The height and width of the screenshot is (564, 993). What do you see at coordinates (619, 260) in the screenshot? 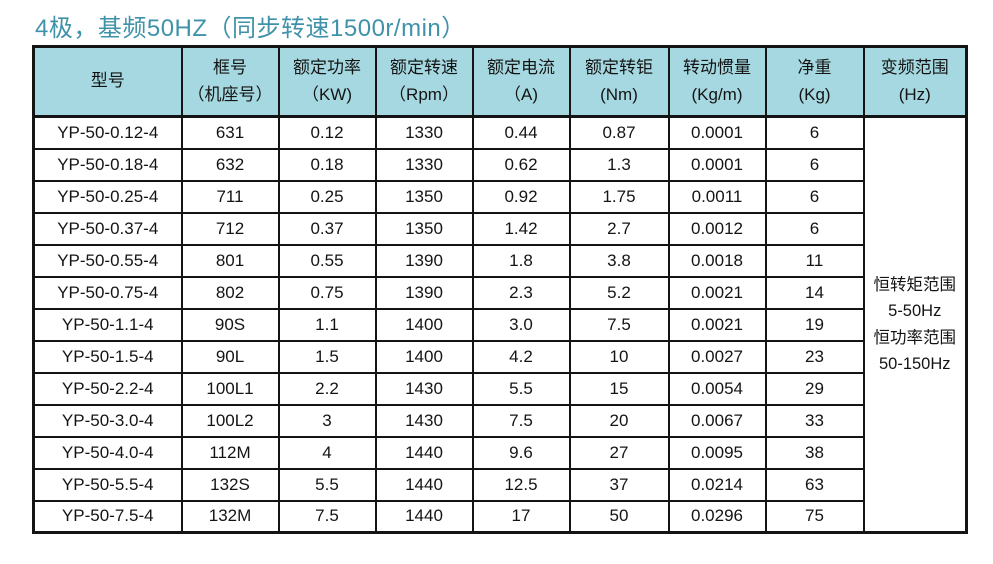
I see `table-cell: 3.8` at bounding box center [619, 260].